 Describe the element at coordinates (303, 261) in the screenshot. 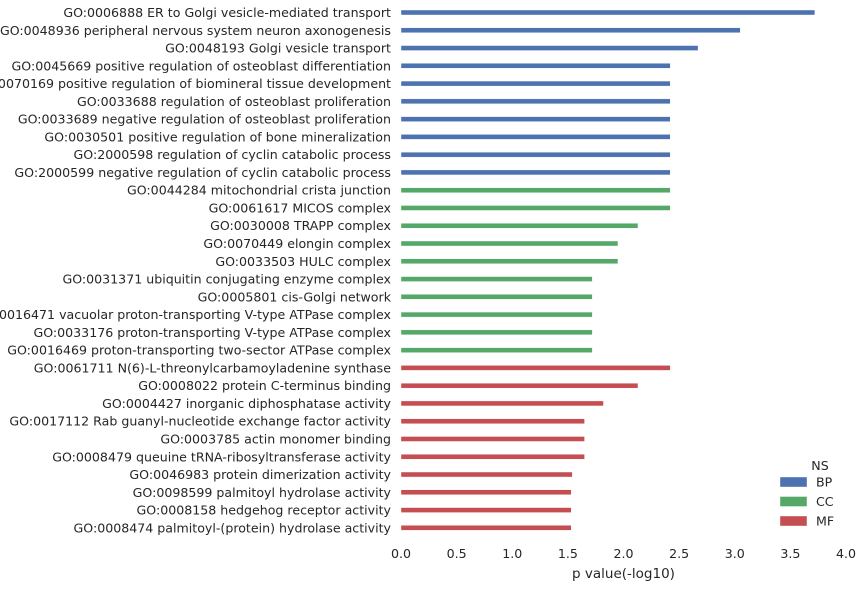

I see `category-label: GO:0033503 HULC complex` at that location.